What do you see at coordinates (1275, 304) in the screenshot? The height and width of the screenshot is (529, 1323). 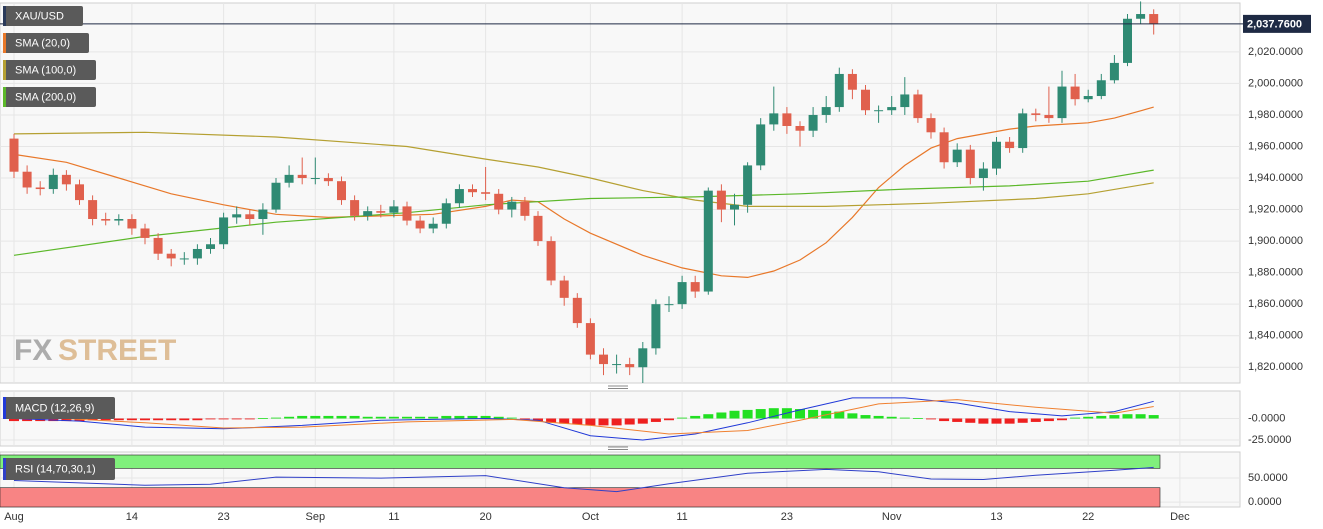 I see `y-tick-label: 1,860.0000` at bounding box center [1275, 304].